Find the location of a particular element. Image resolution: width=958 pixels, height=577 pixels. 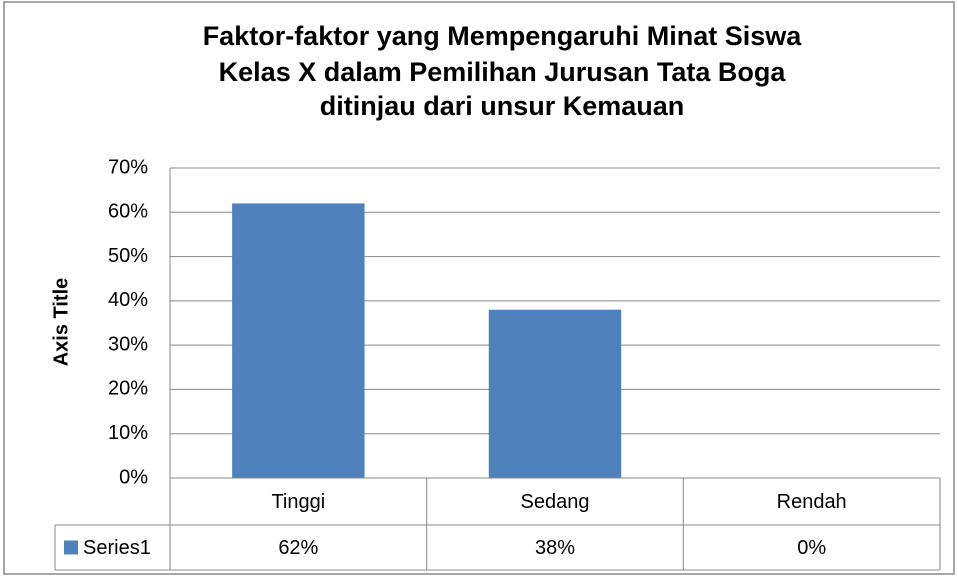

data-table-value: 62% is located at coordinates (298, 548).